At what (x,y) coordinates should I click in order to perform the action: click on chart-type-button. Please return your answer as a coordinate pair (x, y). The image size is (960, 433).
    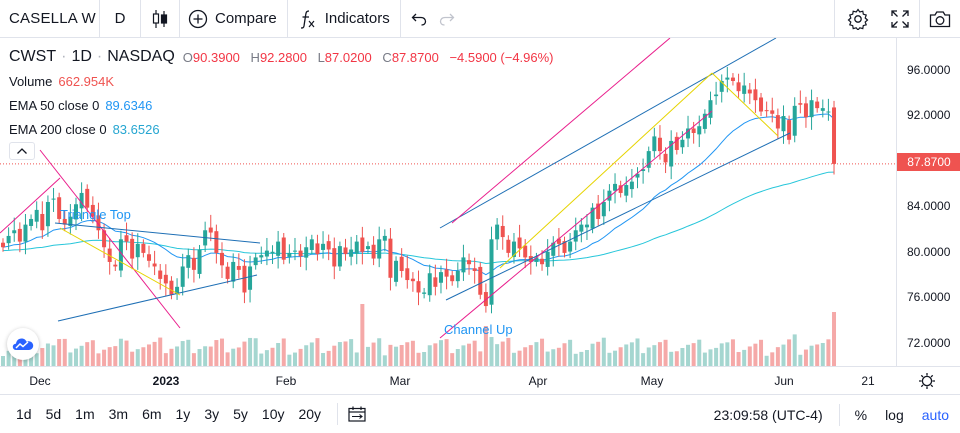
    Looking at the image, I should click on (160, 19).